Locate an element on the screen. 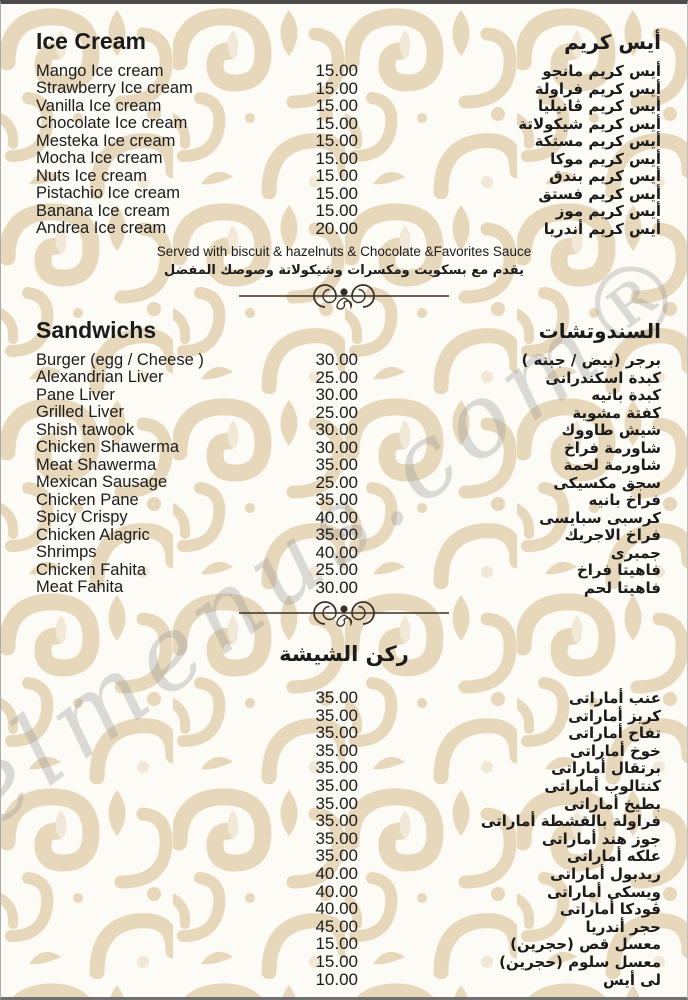  item-name-ar: برجر (بيض / جبنه ) is located at coordinates (591, 360).